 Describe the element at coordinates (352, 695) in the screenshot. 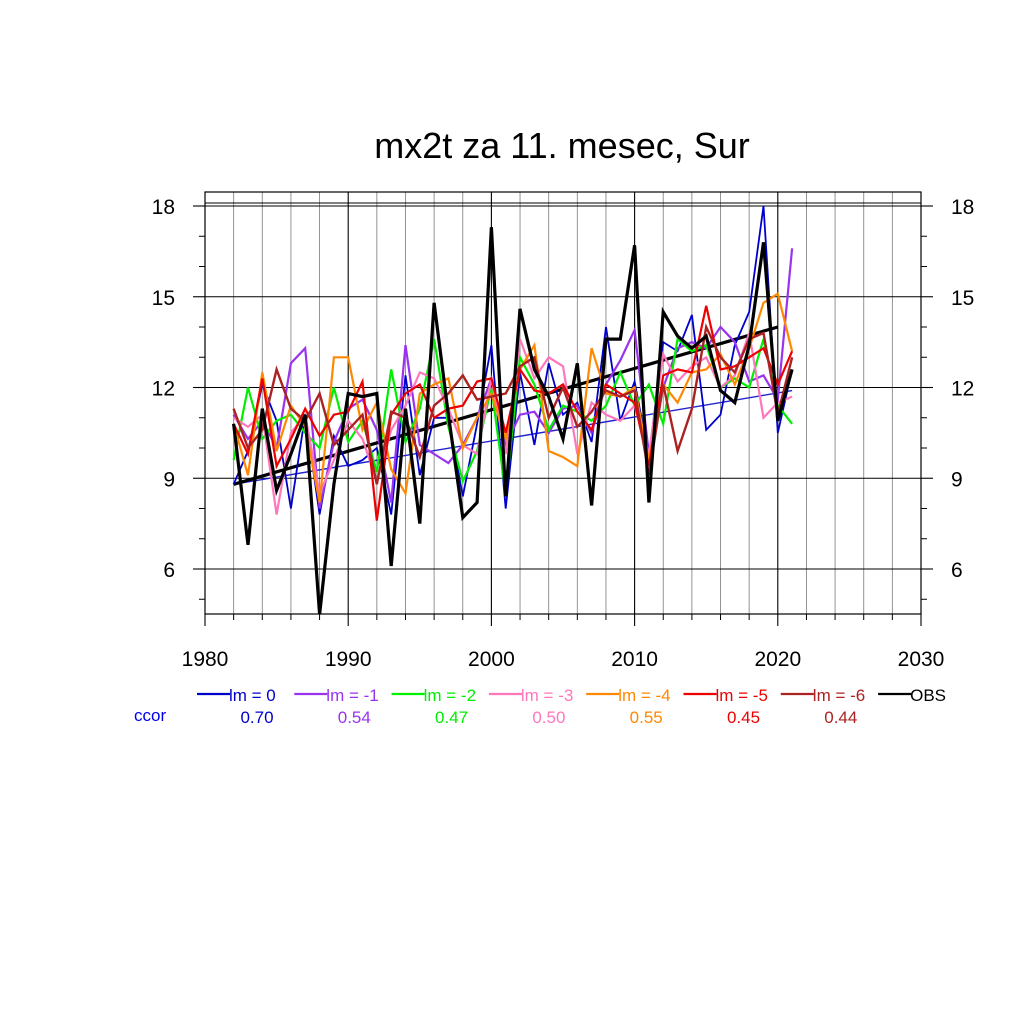

I see `legend-label: lm = -1` at that location.